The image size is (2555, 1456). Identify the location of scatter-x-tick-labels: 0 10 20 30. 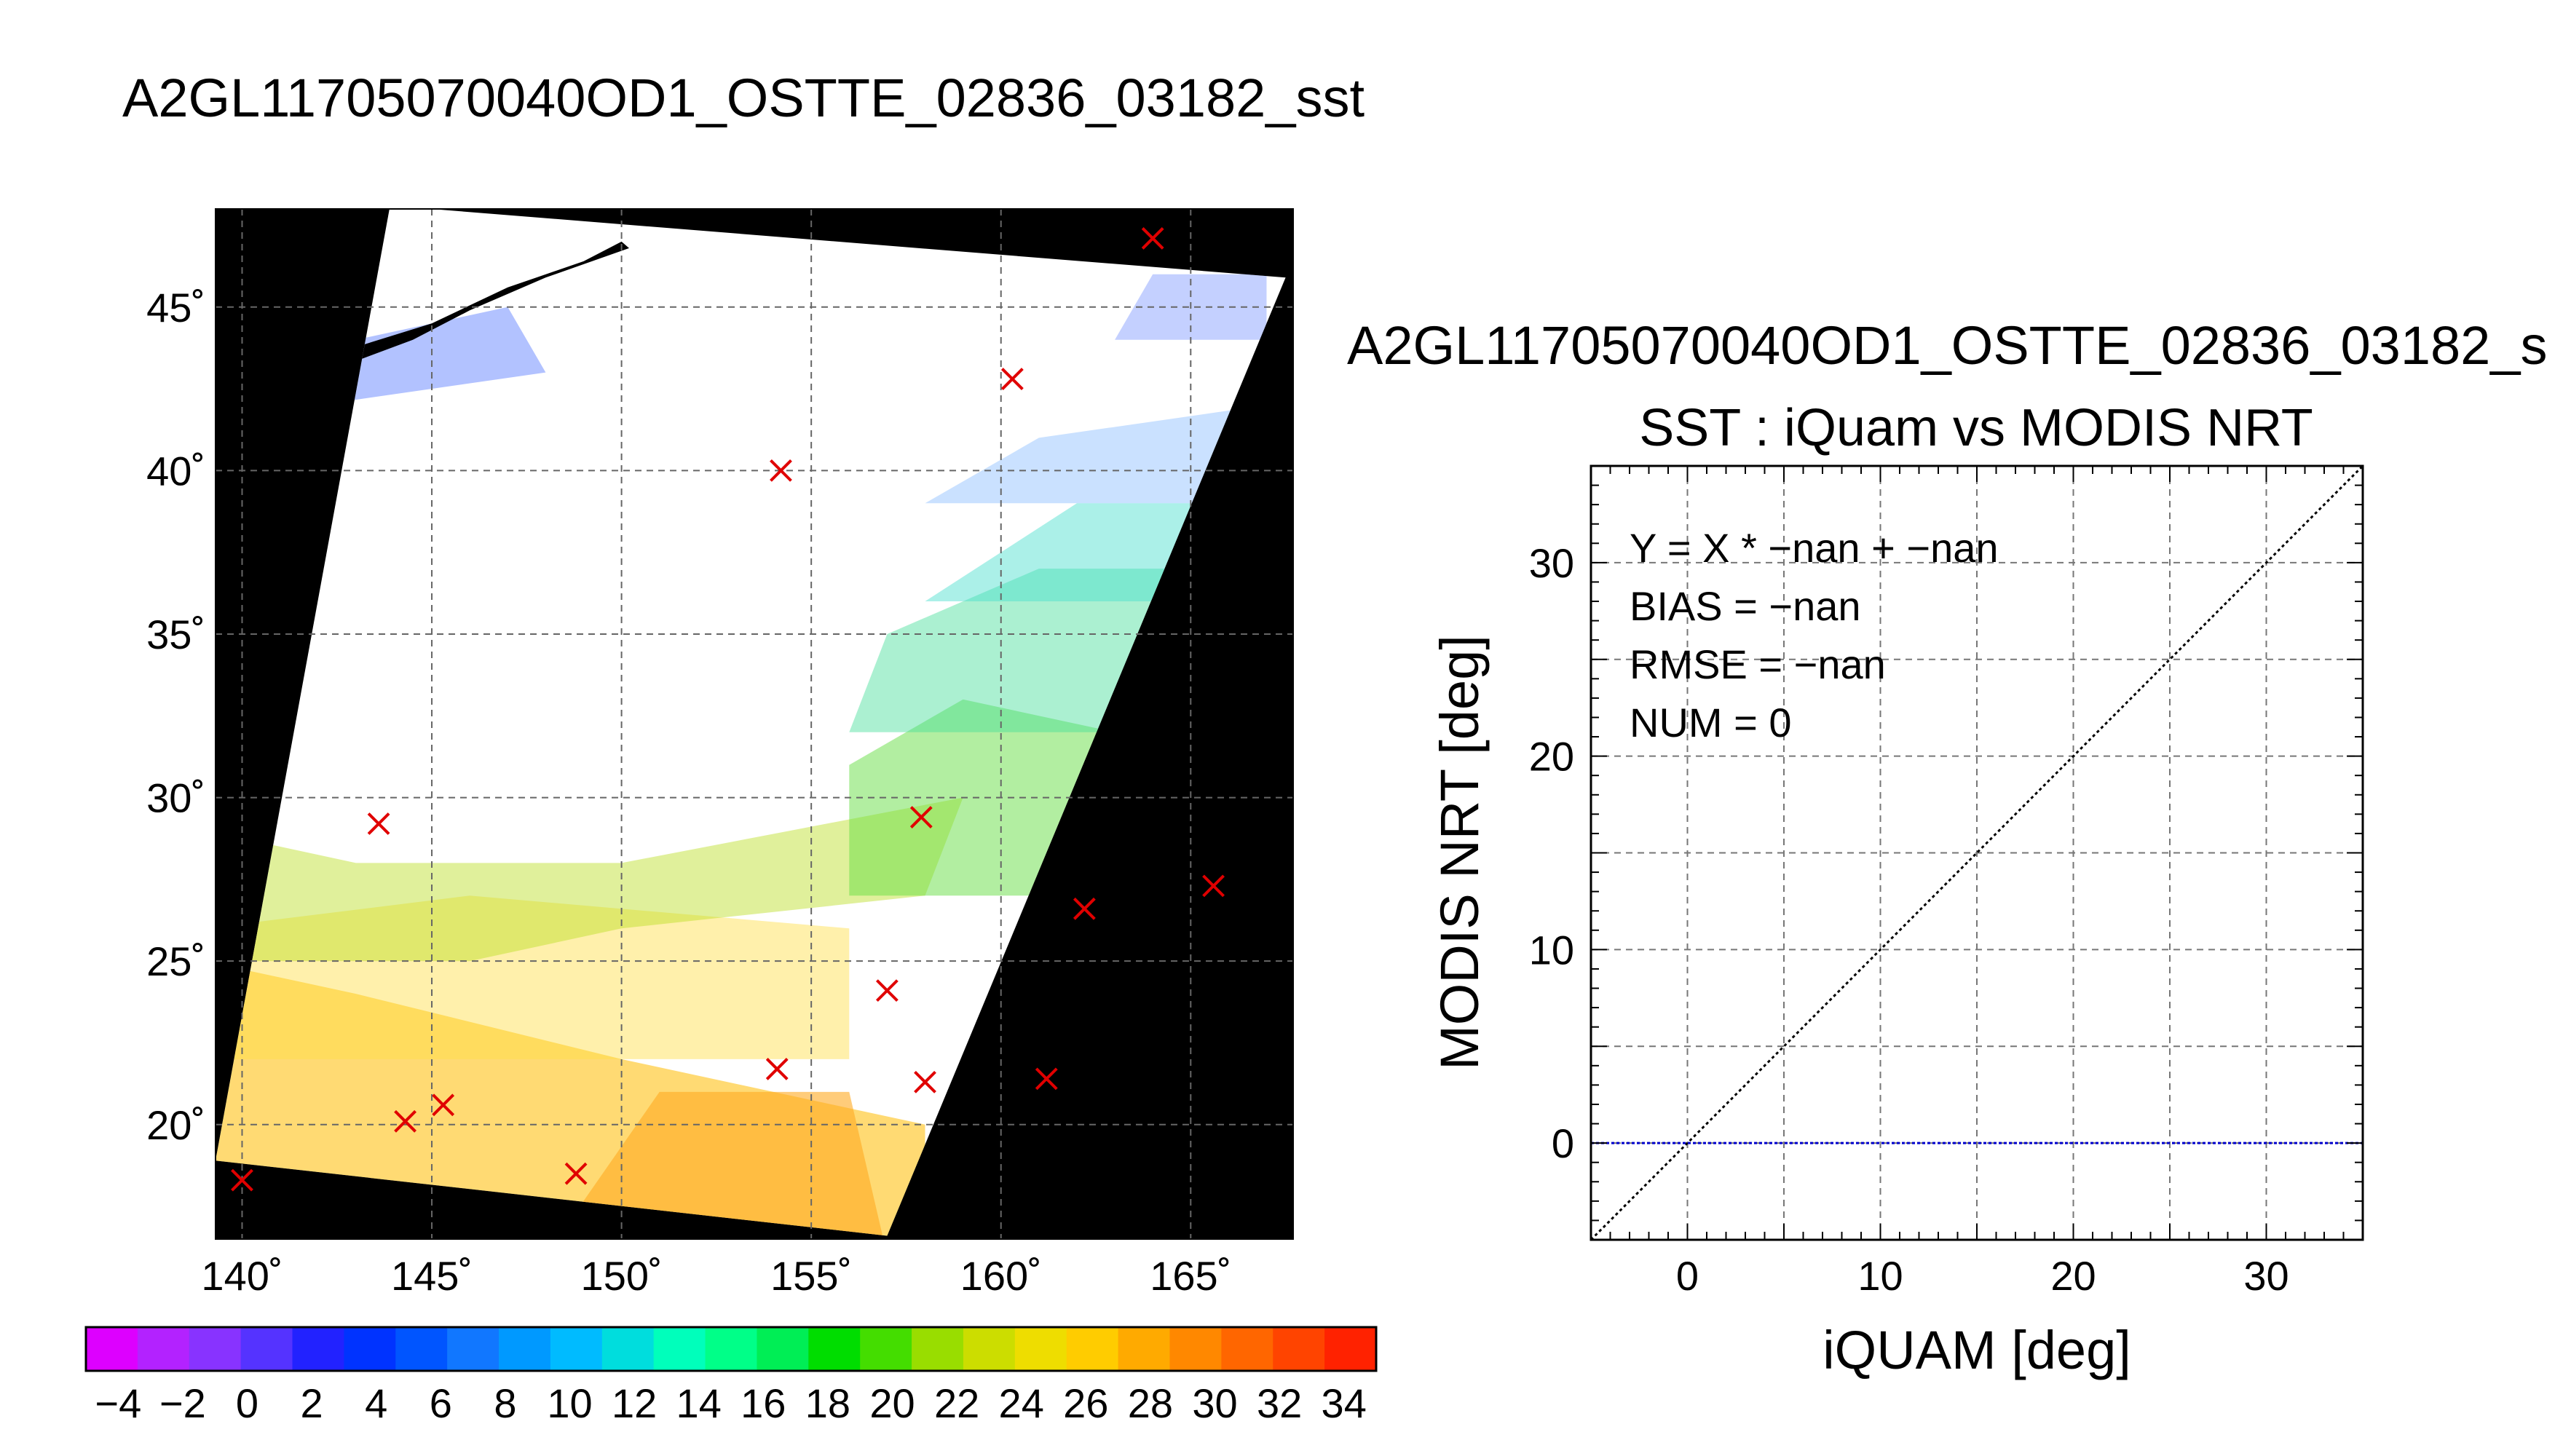
(1982, 1276).